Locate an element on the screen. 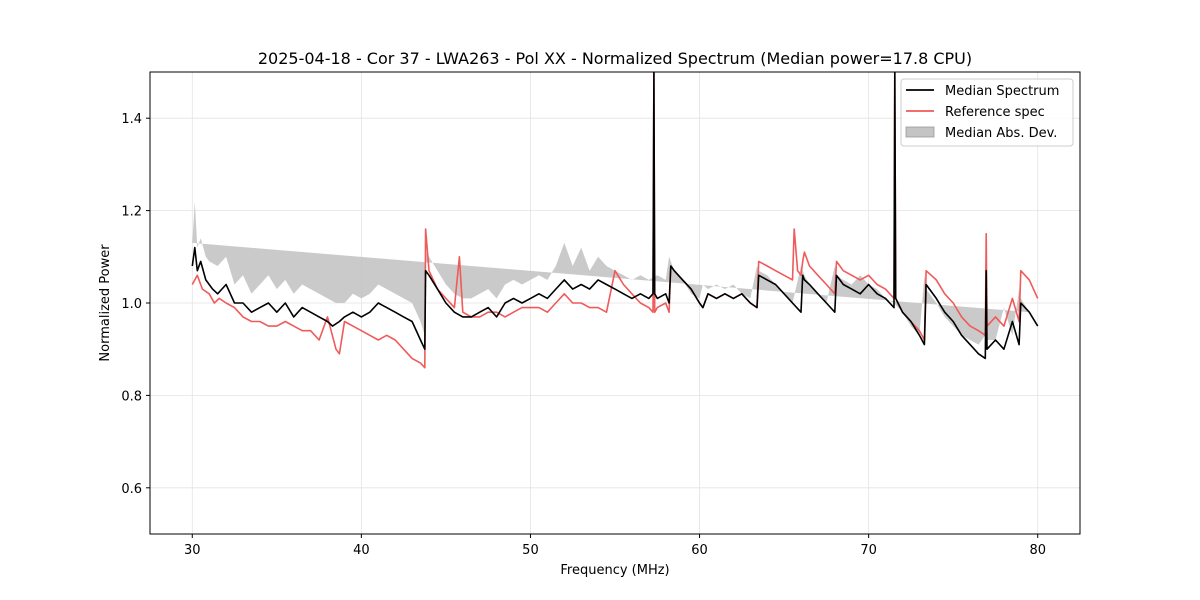 The image size is (1200, 600). x-axis: 30 40 50 60 70 80 is located at coordinates (615, 546).